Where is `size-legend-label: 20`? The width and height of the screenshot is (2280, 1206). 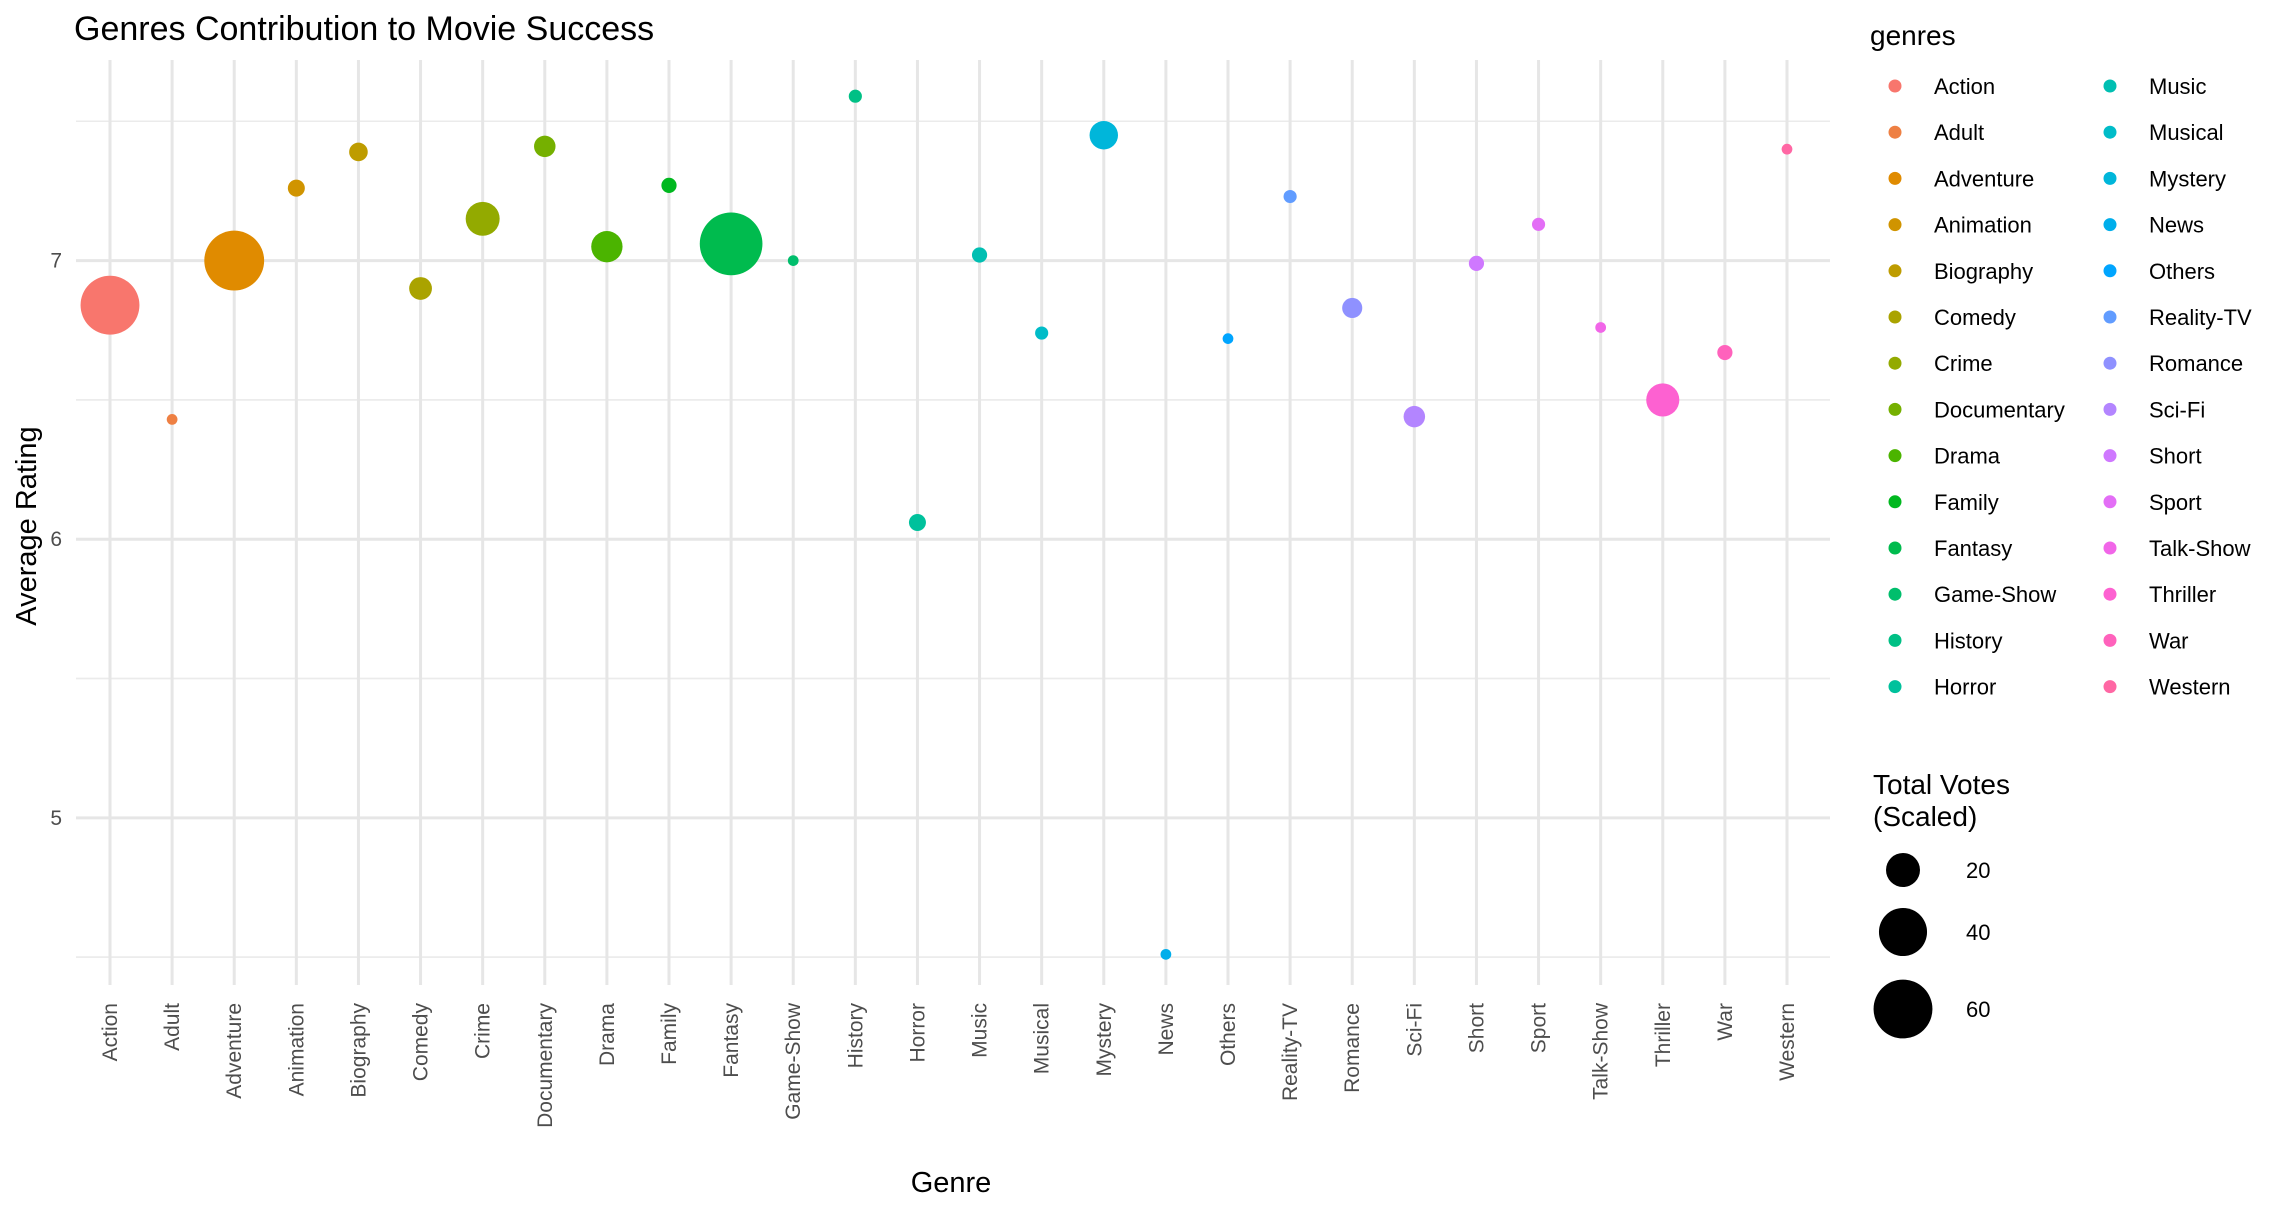
size-legend-label: 20 is located at coordinates (1978, 870).